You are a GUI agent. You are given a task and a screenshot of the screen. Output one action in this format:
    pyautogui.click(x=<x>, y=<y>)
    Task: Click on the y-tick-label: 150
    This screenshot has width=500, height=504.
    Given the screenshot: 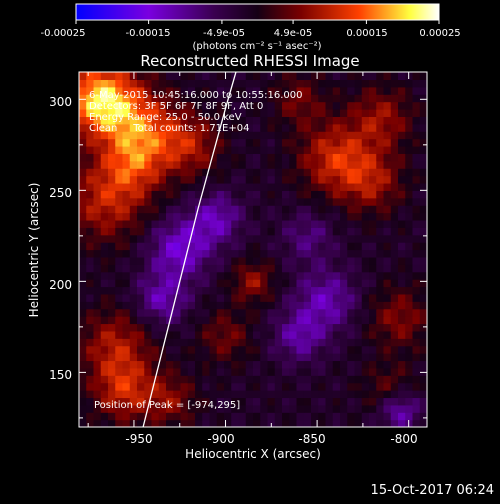 What is the action you would take?
    pyautogui.click(x=60, y=375)
    